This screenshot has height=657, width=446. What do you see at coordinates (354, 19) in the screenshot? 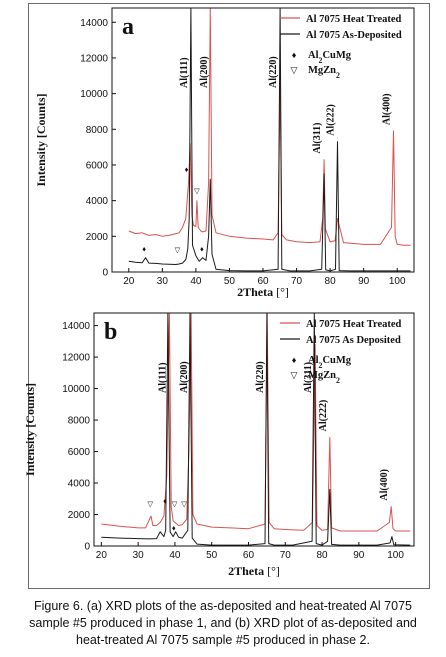
I see `panel-a-legend-label: Al 7075 Heat Treated` at bounding box center [354, 19].